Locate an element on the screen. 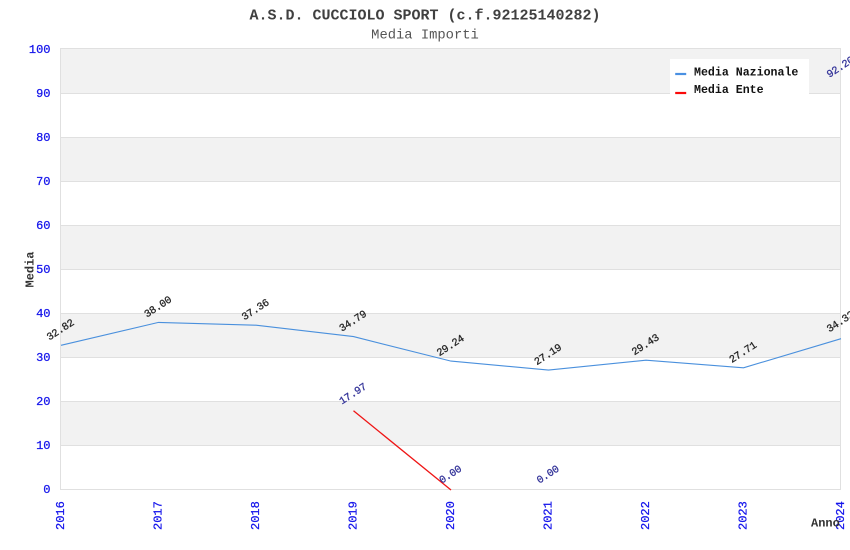 Image resolution: width=850 pixels, height=550 pixels. svg-text:A.S.D. CUCCIOLO SPORT (c.f.921: A.S.D. CUCCIOLO SPORT (c.f.92125140282) is located at coordinates (424, 16).